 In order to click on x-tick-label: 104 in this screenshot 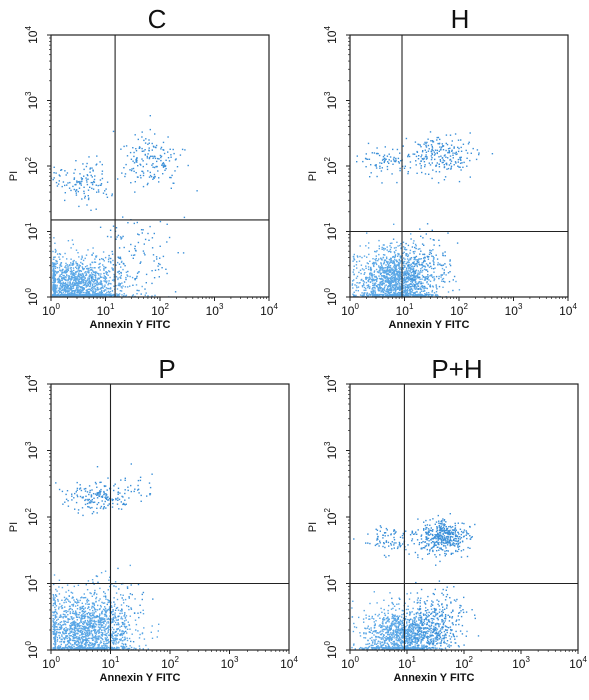, I will do `click(269, 310)`.